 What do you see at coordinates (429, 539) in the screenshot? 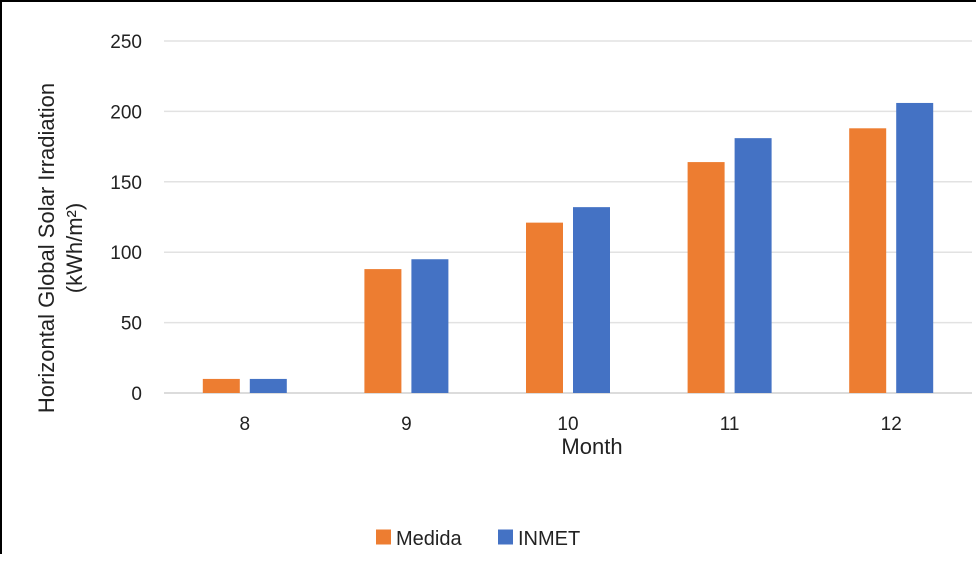
I see `legend-label-medida: Medida` at bounding box center [429, 539].